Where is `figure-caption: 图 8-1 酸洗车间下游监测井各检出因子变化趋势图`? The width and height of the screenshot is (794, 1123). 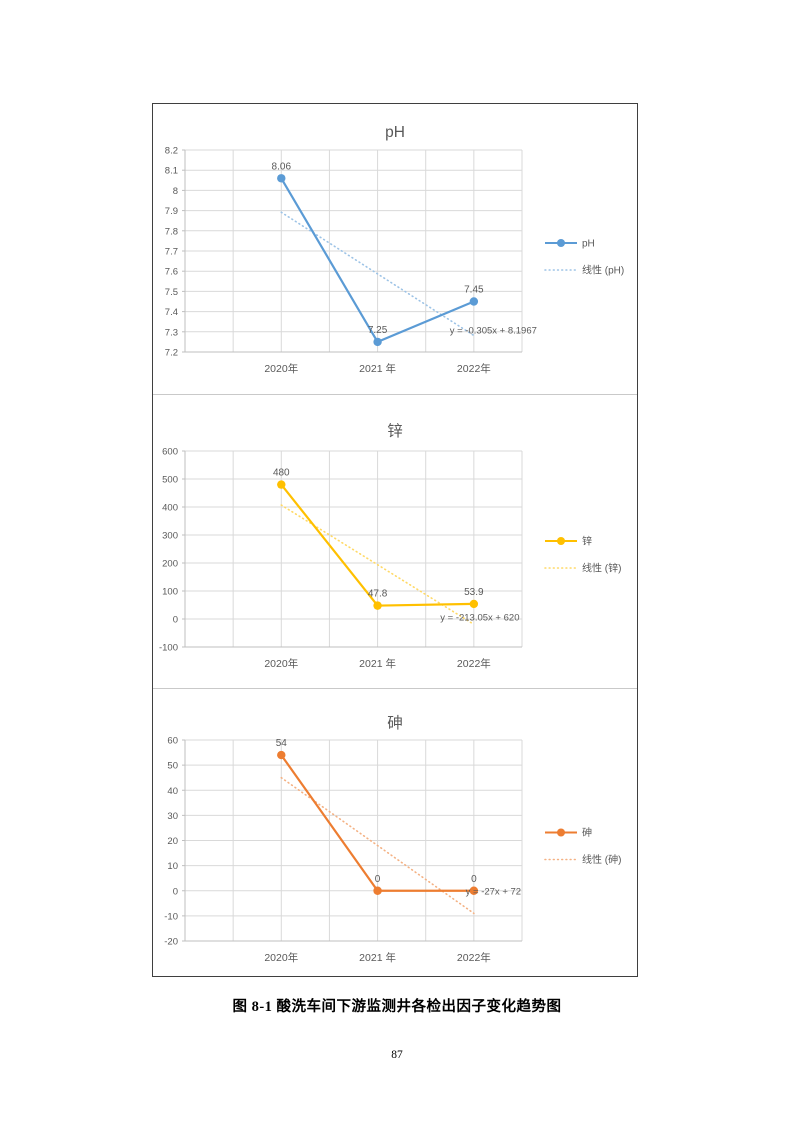 figure-caption: 图 8-1 酸洗车间下游监测井各检出因子变化趋势图 is located at coordinates (397, 1007).